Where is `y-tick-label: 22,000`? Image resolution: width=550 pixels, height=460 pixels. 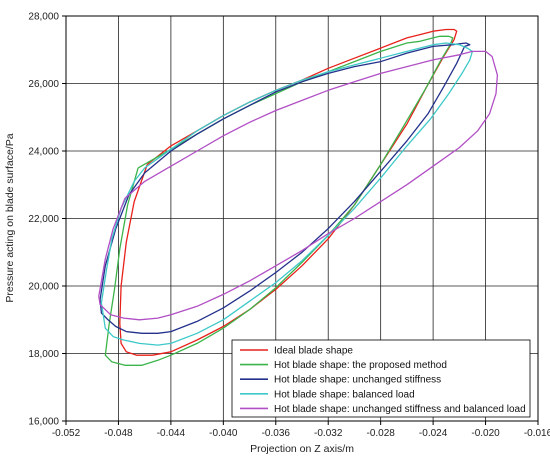
y-tick-label: 22,000 is located at coordinates (43, 219).